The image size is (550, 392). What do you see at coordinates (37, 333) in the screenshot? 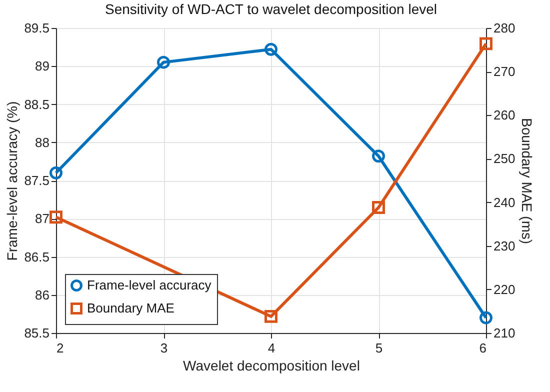
I see `y-tick-label: 85.5` at bounding box center [37, 333].